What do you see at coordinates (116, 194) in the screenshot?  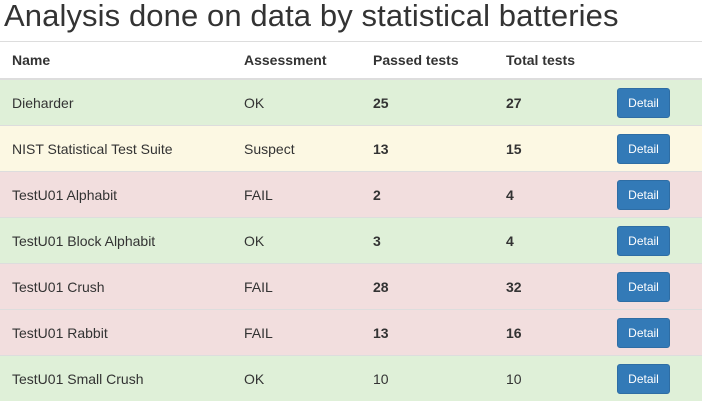 I see `cell-name: TestU01 Alphabit` at bounding box center [116, 194].